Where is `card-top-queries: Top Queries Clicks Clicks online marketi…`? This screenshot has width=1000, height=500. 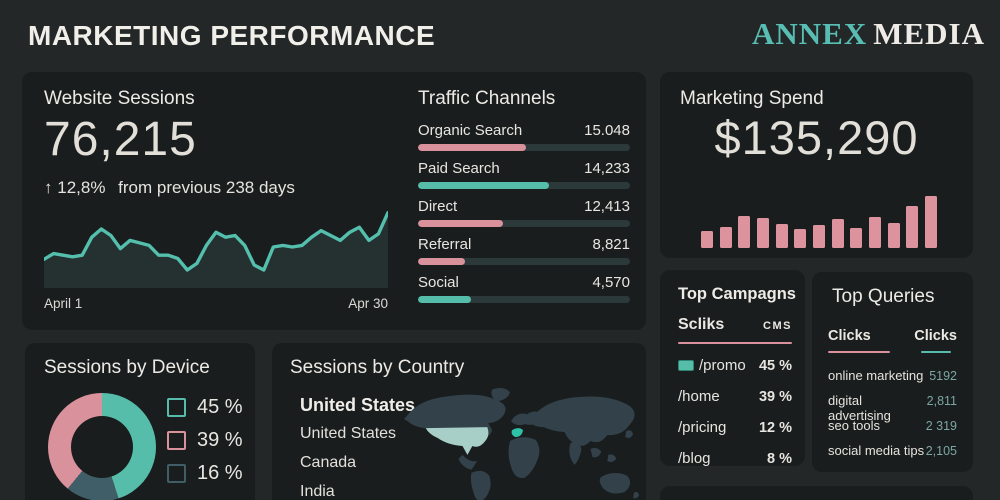 card-top-queries: Top Queries Clicks Clicks online marketi… is located at coordinates (892, 372).